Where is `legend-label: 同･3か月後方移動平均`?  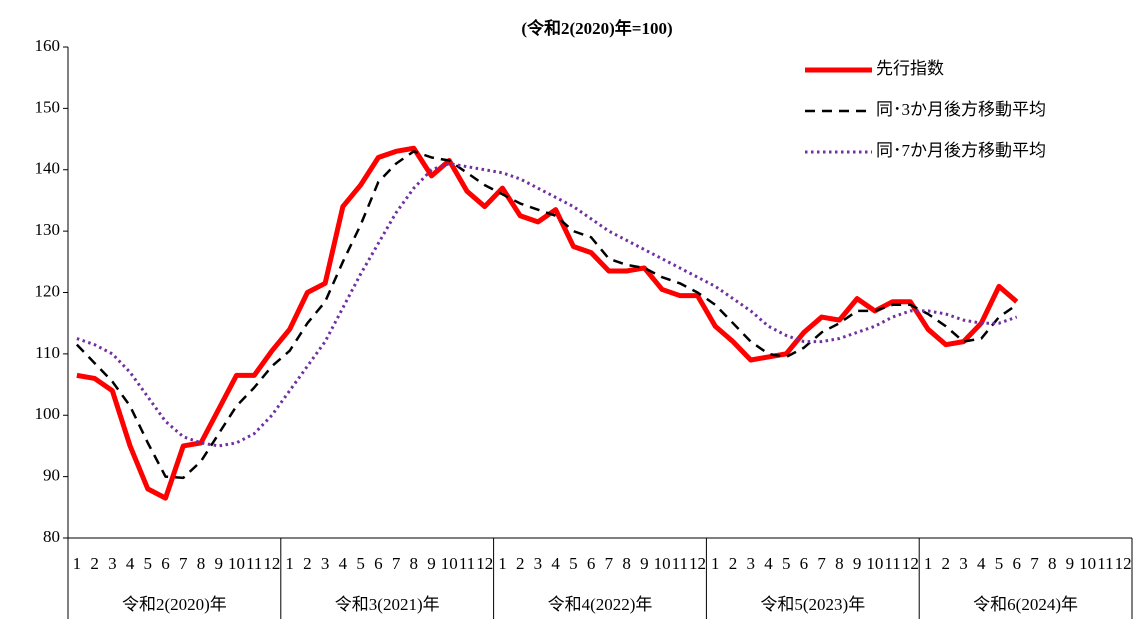 legend-label: 同･3か月後方移動平均 is located at coordinates (961, 109).